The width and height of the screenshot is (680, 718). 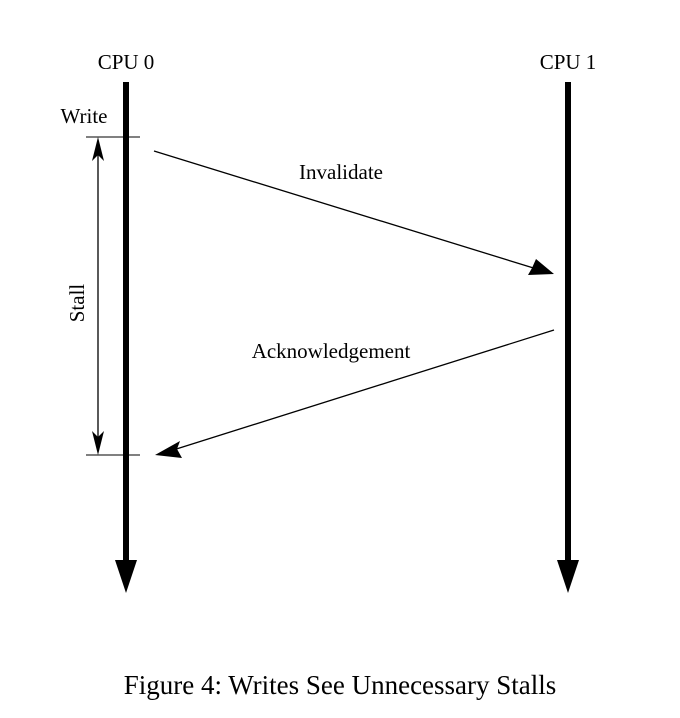 I want to click on acknowledgement-label: Acknowledgement, so click(x=331, y=351).